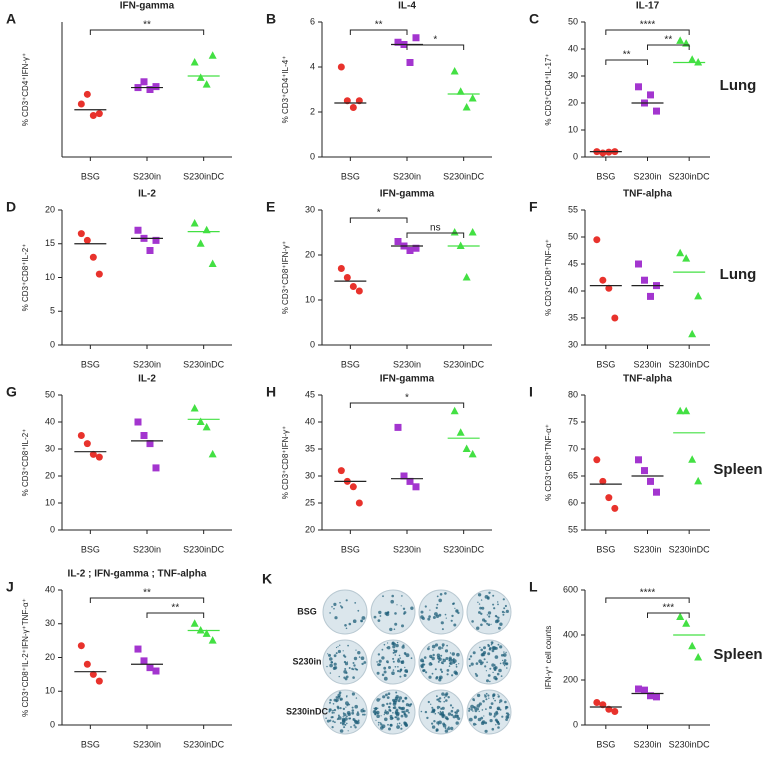  What do you see at coordinates (647, 194) in the screenshot?
I see `chart-title: TNF-alpha` at bounding box center [647, 194].